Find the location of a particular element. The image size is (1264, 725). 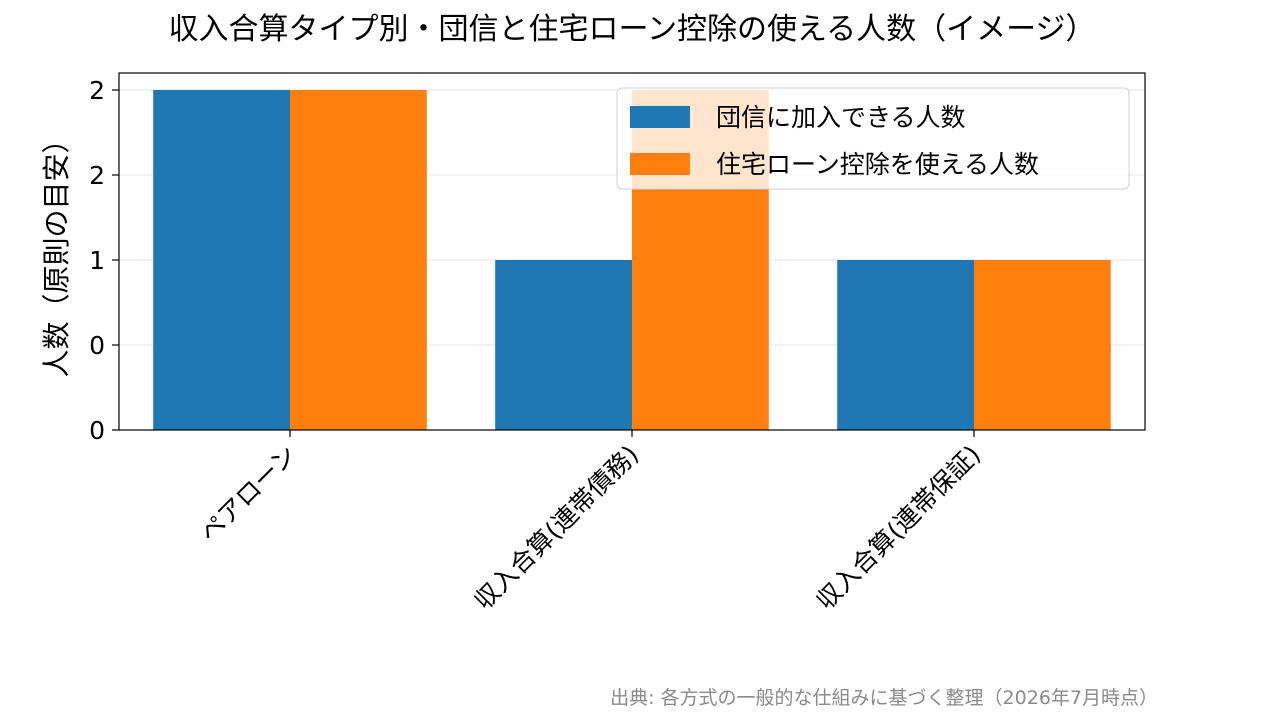

y-tick-label: 1 is located at coordinates (97, 260).